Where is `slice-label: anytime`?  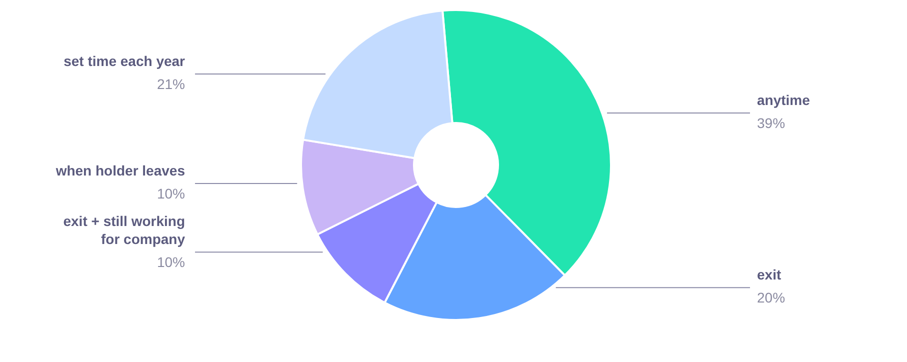 slice-label: anytime is located at coordinates (783, 100).